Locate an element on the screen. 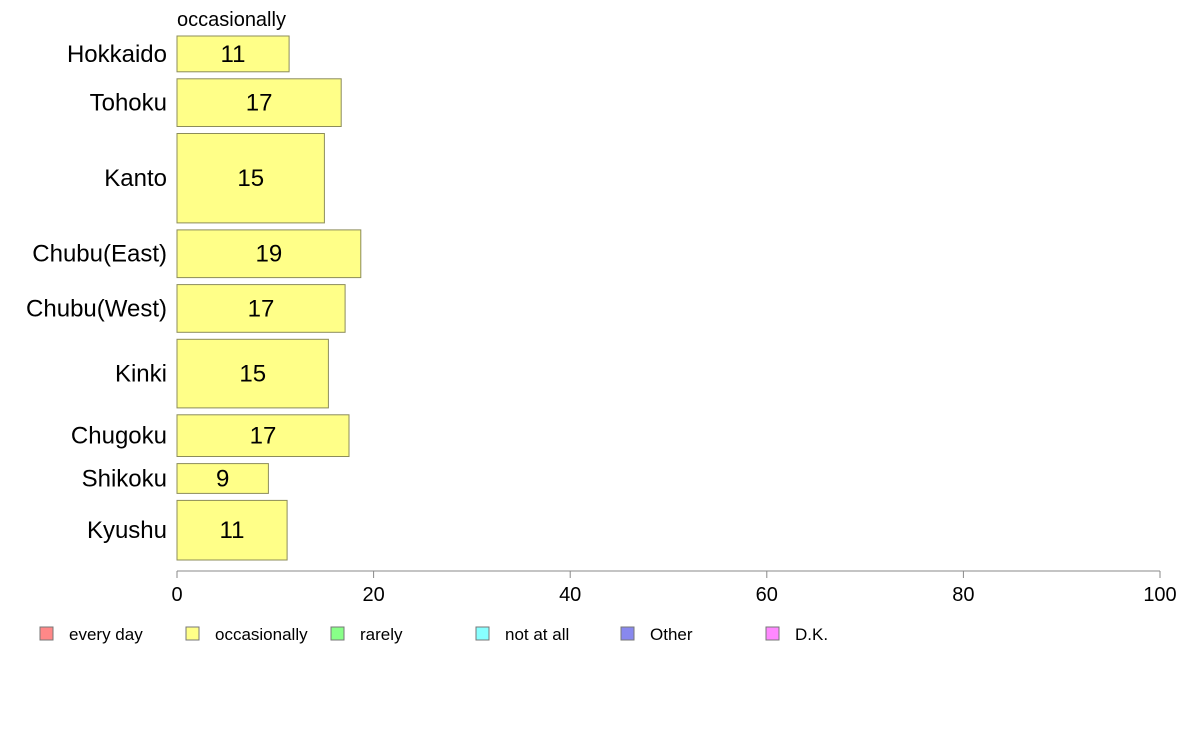  legend-label-not-at-all: not at all is located at coordinates (537, 634).